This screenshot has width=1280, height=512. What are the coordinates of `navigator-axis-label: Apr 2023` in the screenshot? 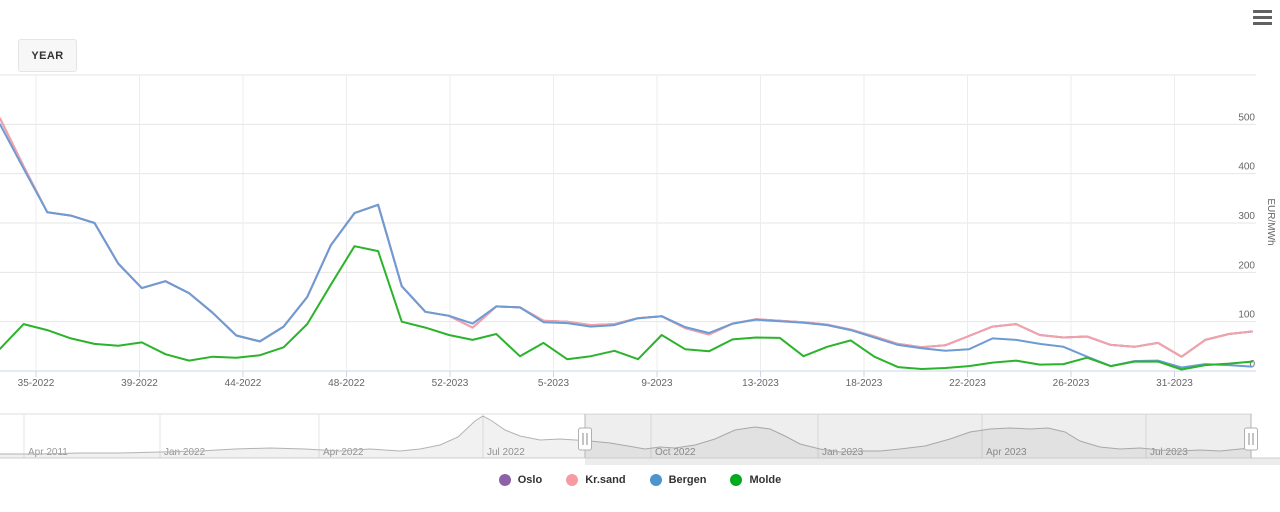 It's located at (1006, 452).